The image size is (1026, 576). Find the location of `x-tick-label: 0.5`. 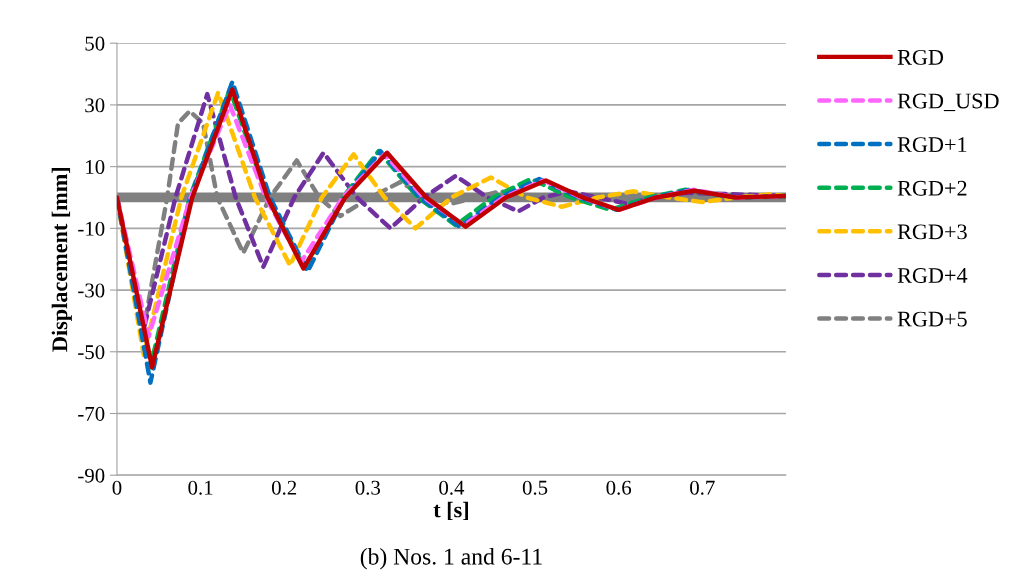

x-tick-label: 0.5 is located at coordinates (535, 487).